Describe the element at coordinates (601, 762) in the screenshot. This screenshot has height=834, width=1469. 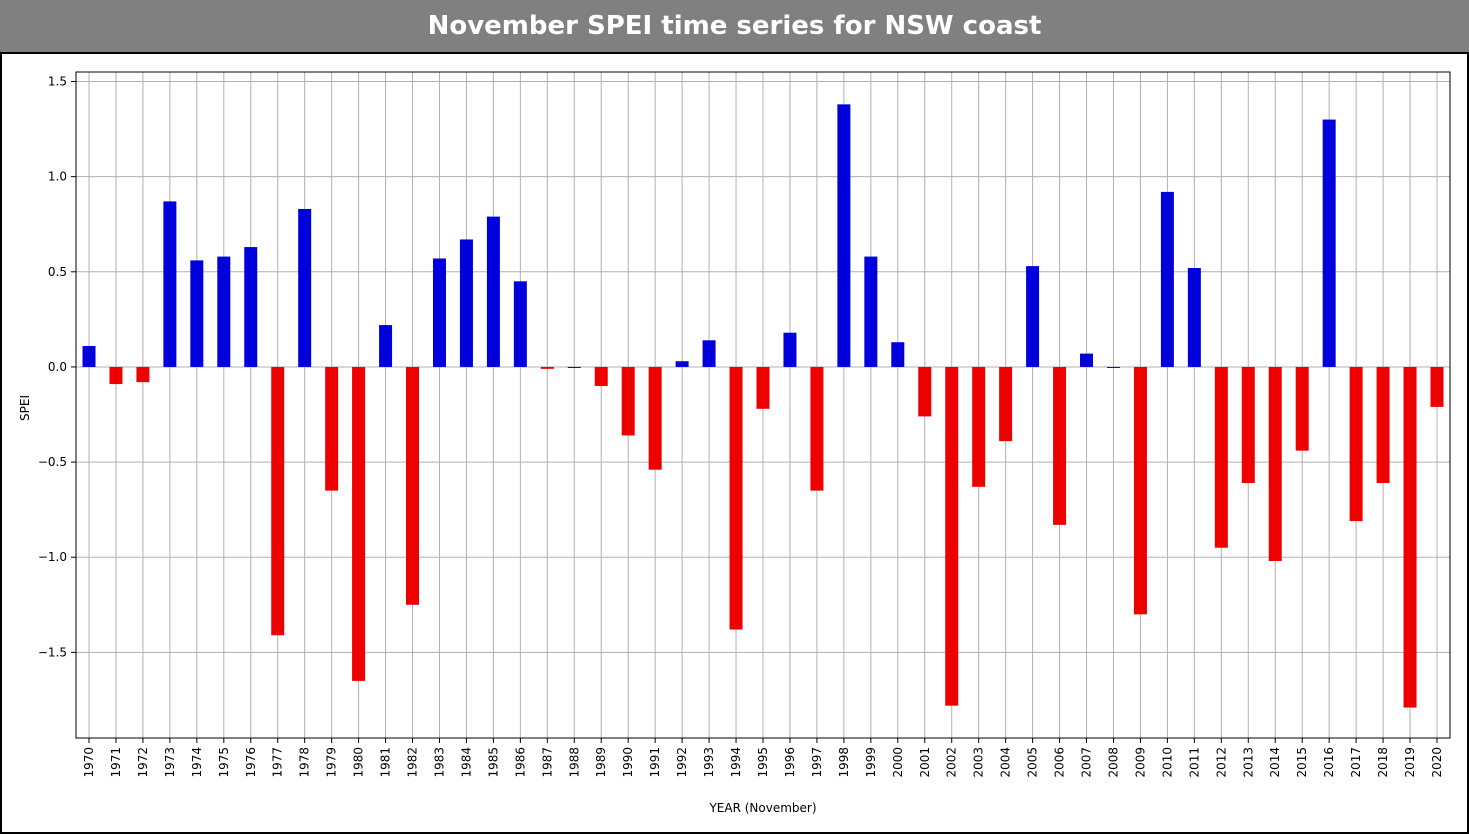
I see `x-tick-label: 1989` at that location.